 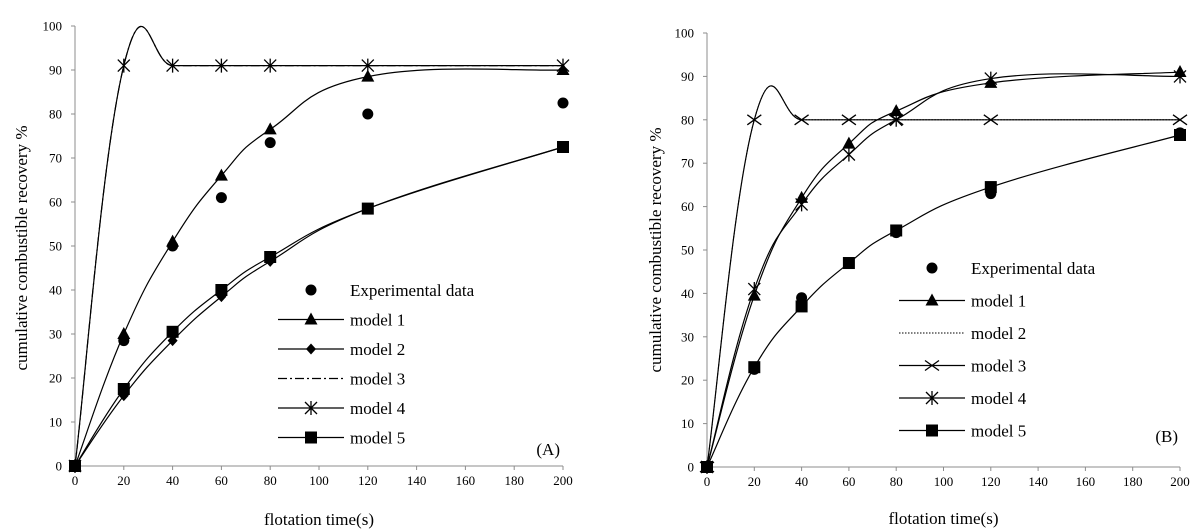 What do you see at coordinates (754, 481) in the screenshot?
I see `x-tick-label: 20` at bounding box center [754, 481].